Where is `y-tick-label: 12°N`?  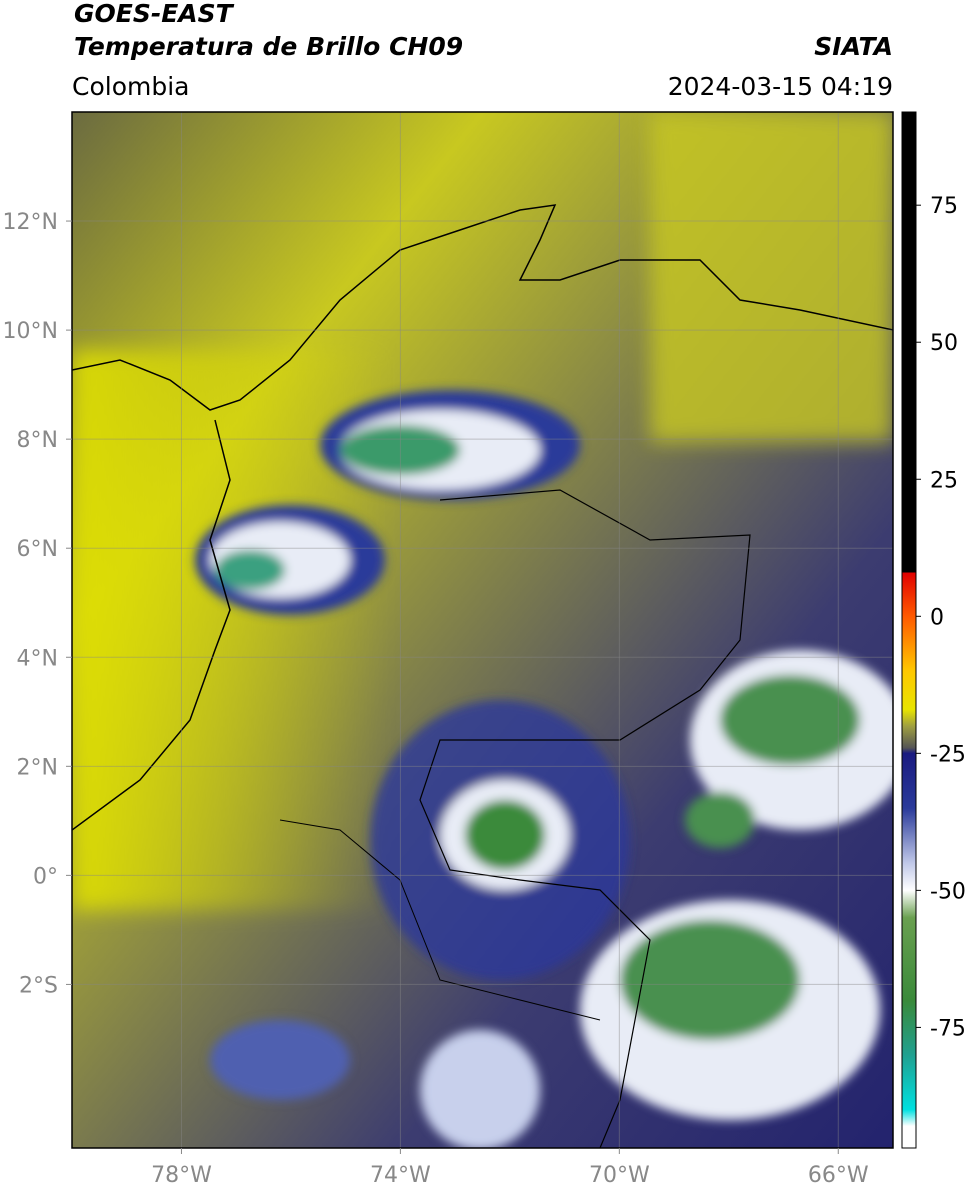
y-tick-label: 12°N is located at coordinates (30, 222).